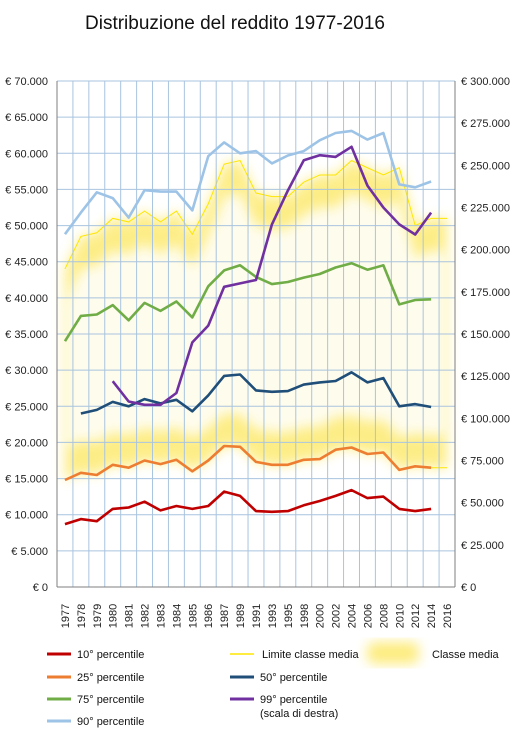 This screenshot has width=522, height=745. Describe the element at coordinates (26, 263) in the screenshot. I see `y-left-tick-label: € 45.000` at that location.